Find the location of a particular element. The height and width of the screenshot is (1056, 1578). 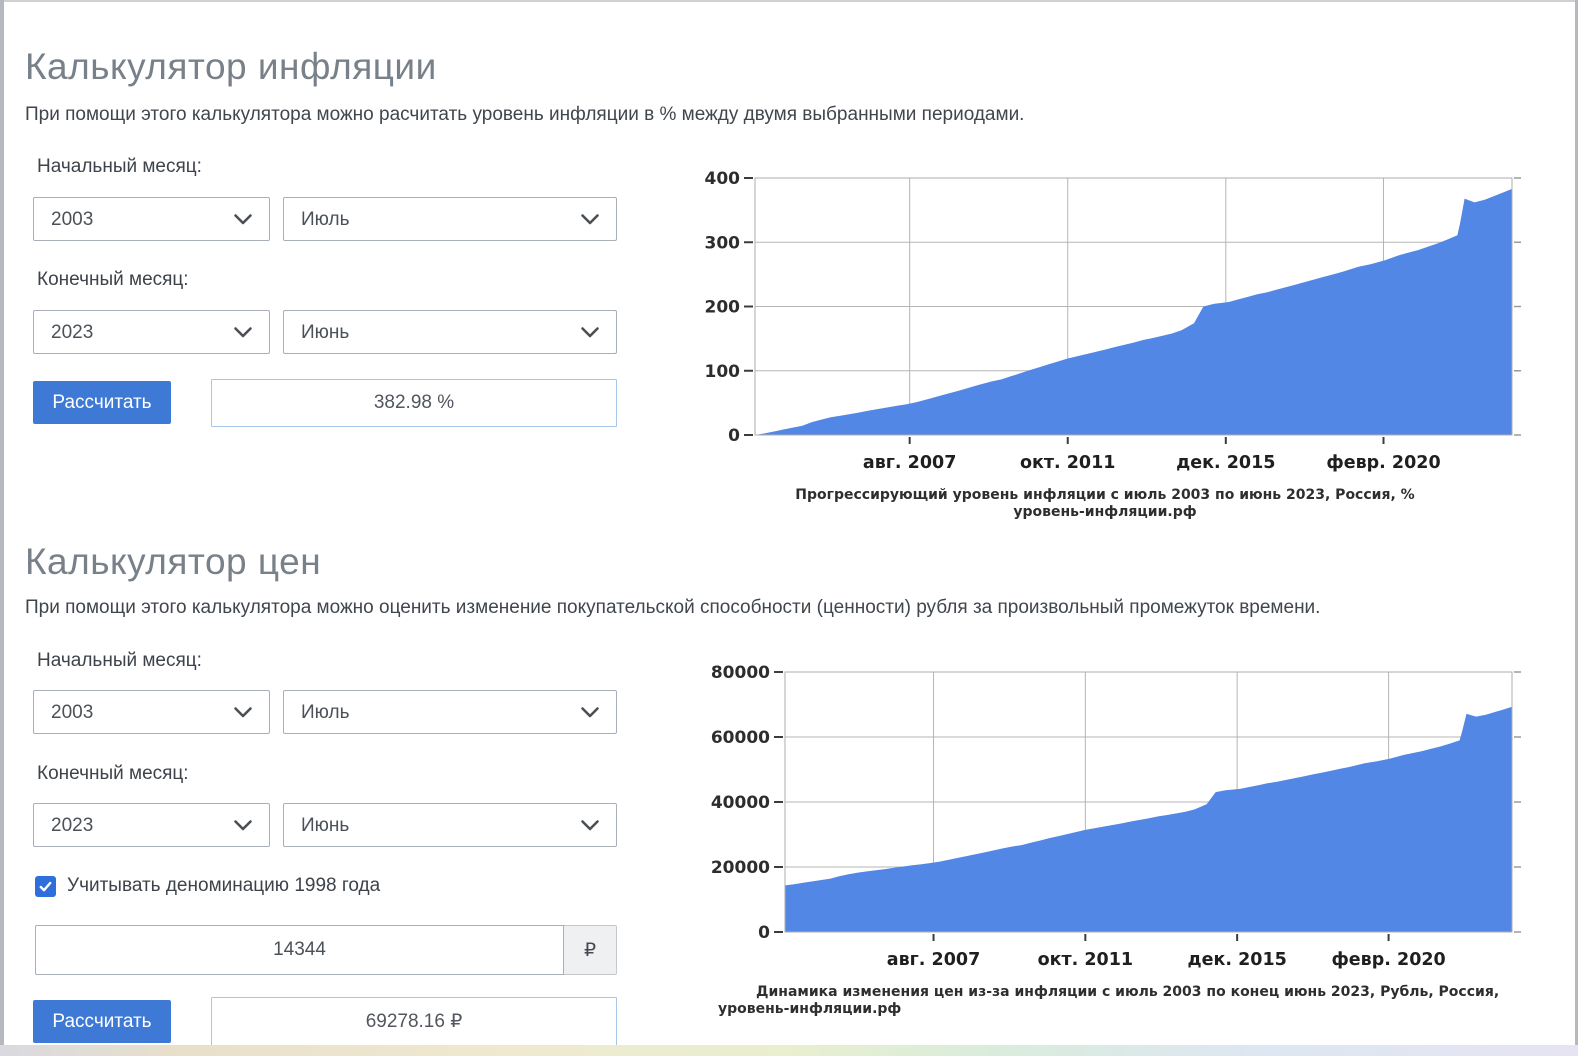

svg-text: 300 is located at coordinates (723, 243).